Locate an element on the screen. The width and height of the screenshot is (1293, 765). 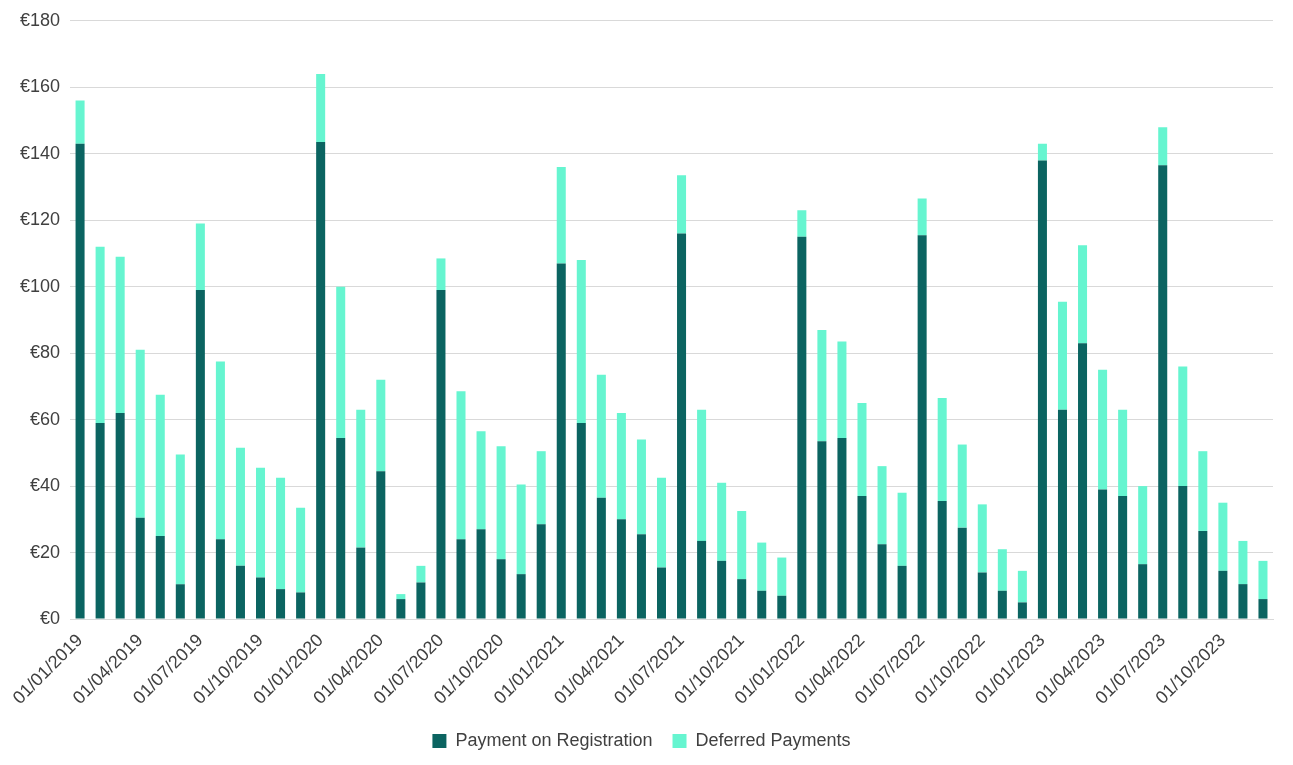
y-tick-label: €140 is located at coordinates (40, 152).